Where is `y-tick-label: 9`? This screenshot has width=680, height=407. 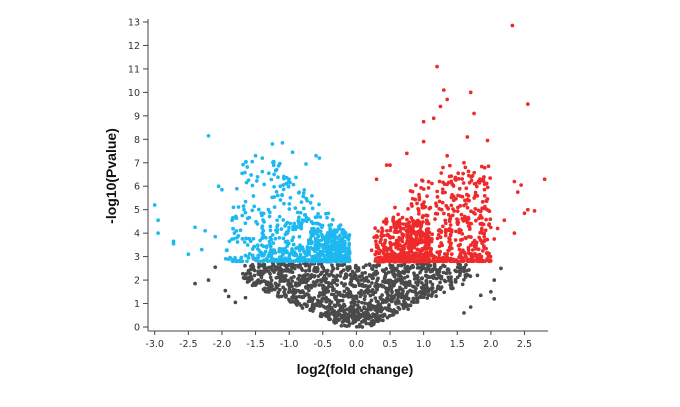
y-tick-label: 9 is located at coordinates (137, 116).